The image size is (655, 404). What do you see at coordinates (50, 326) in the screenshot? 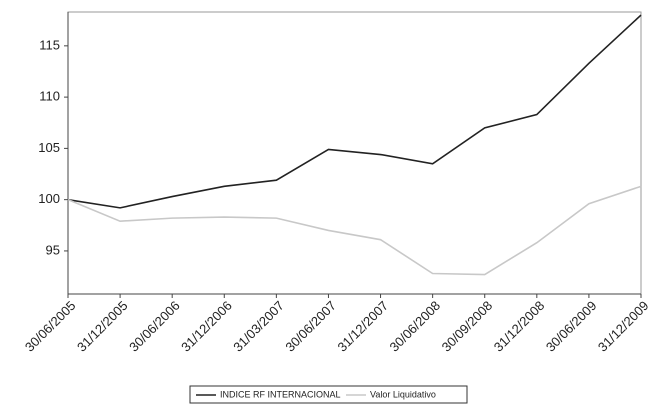
I see `x-tick-label: 30/06/2005` at bounding box center [50, 326].